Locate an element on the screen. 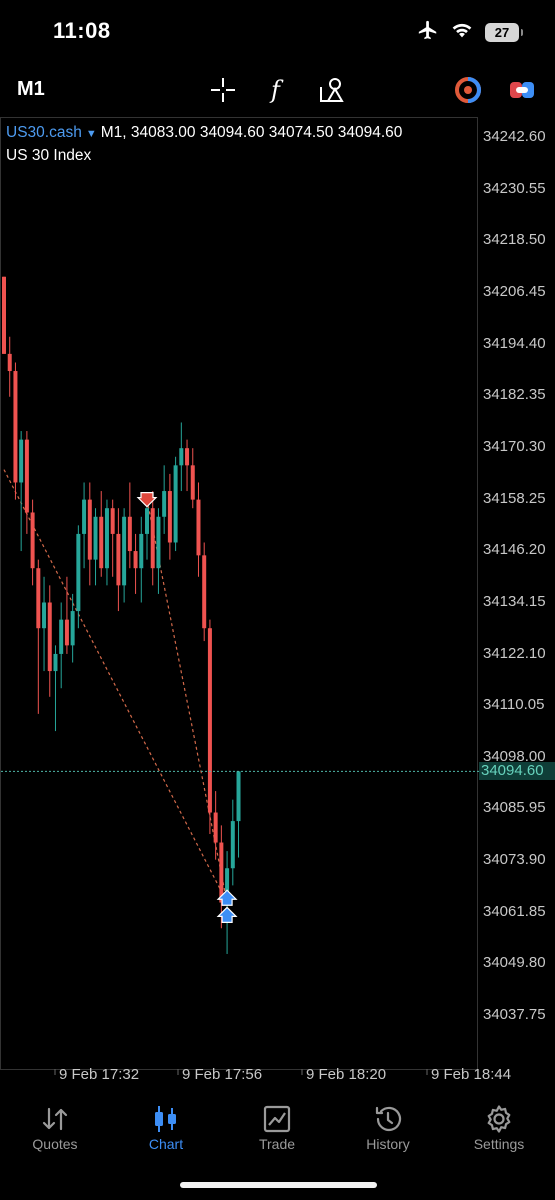 This screenshot has width=555, height=1200. crosshair-icon is located at coordinates (223, 90).